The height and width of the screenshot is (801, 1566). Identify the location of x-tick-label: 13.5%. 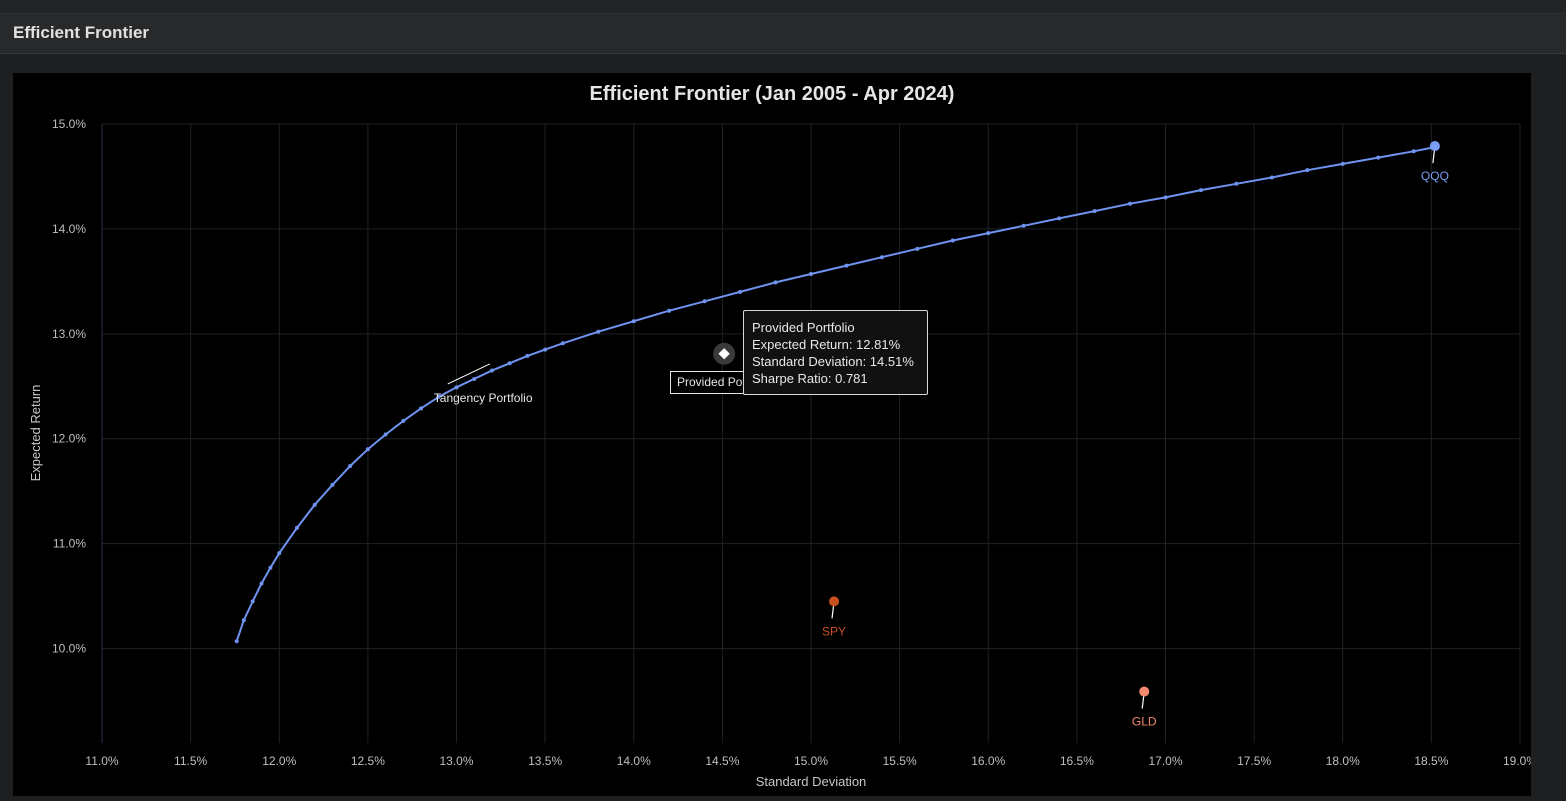
(545, 761).